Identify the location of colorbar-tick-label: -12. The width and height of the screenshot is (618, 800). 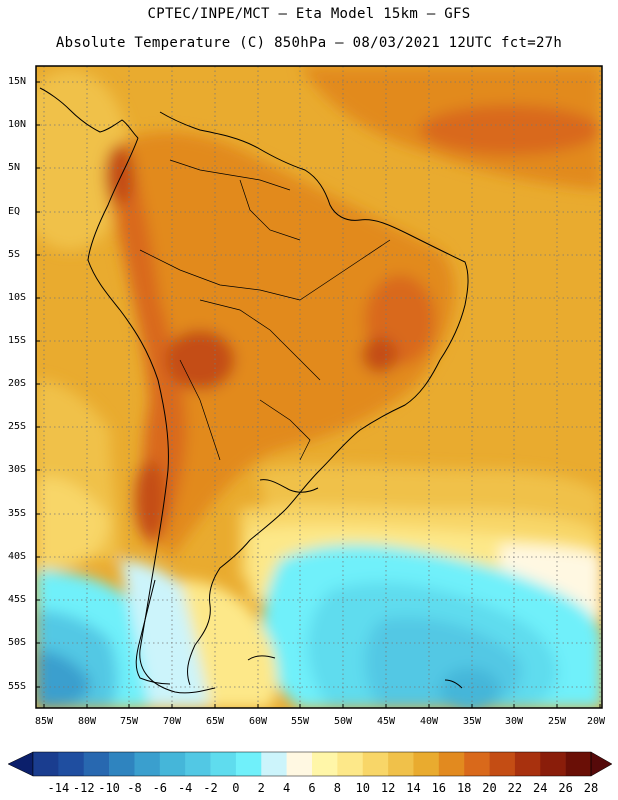
(83, 788).